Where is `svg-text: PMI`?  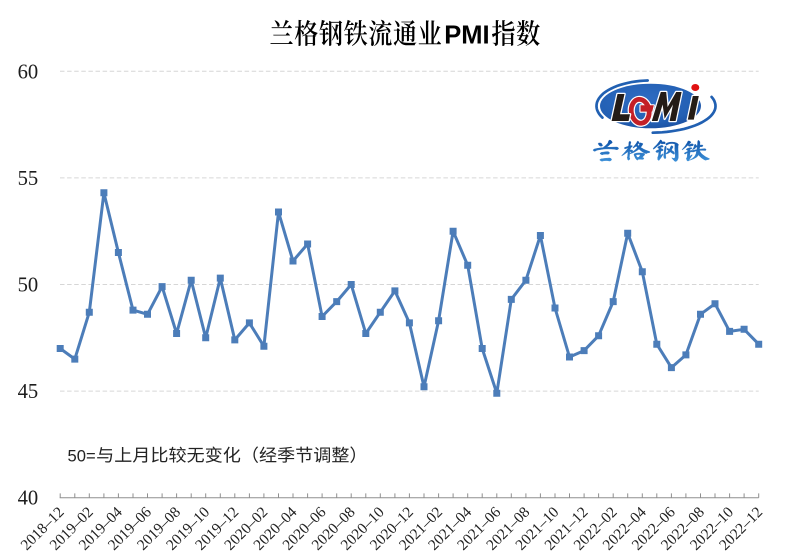
svg-text: PMI is located at coordinates (466, 36).